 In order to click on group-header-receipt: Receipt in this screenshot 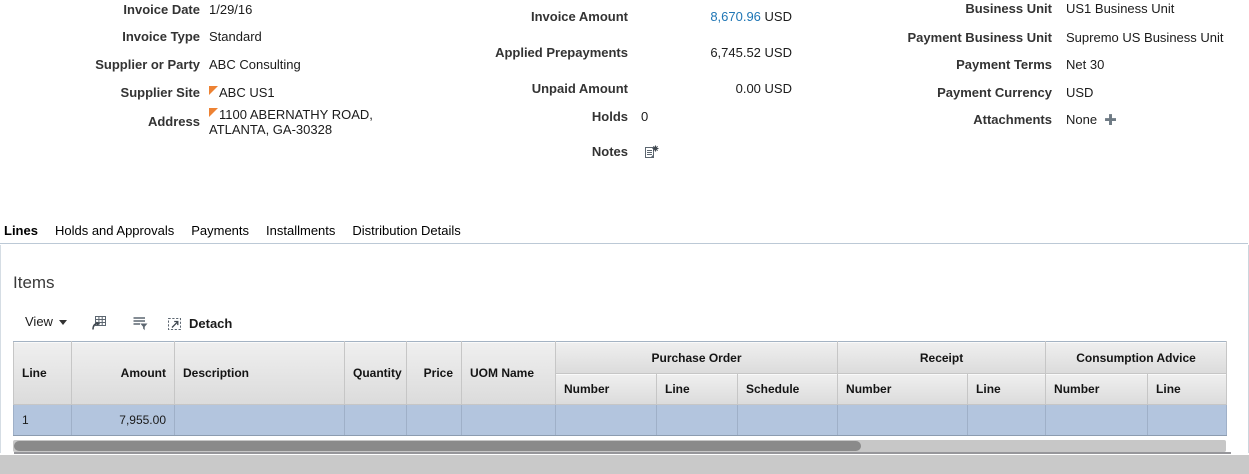, I will do `click(942, 357)`.